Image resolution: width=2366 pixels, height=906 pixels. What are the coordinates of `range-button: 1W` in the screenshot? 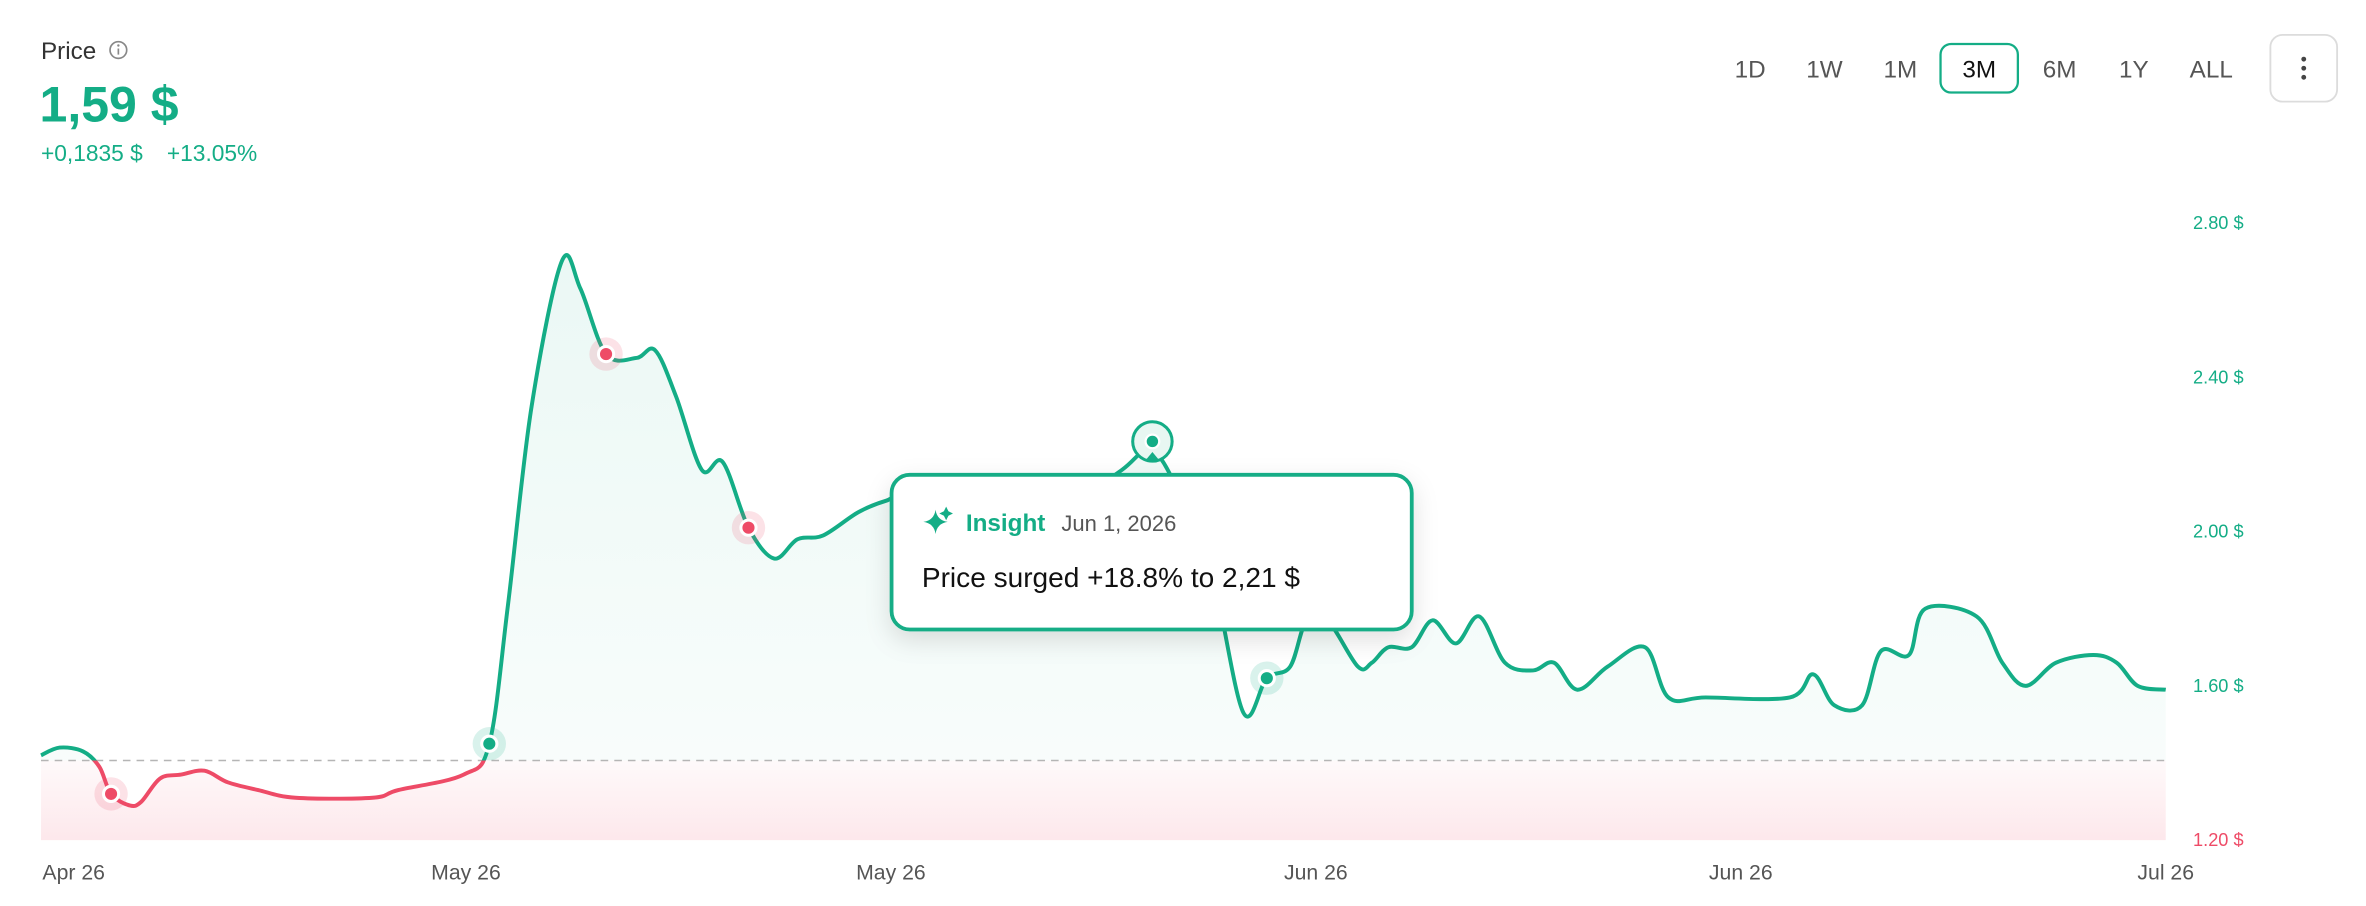 It's located at (1824, 69).